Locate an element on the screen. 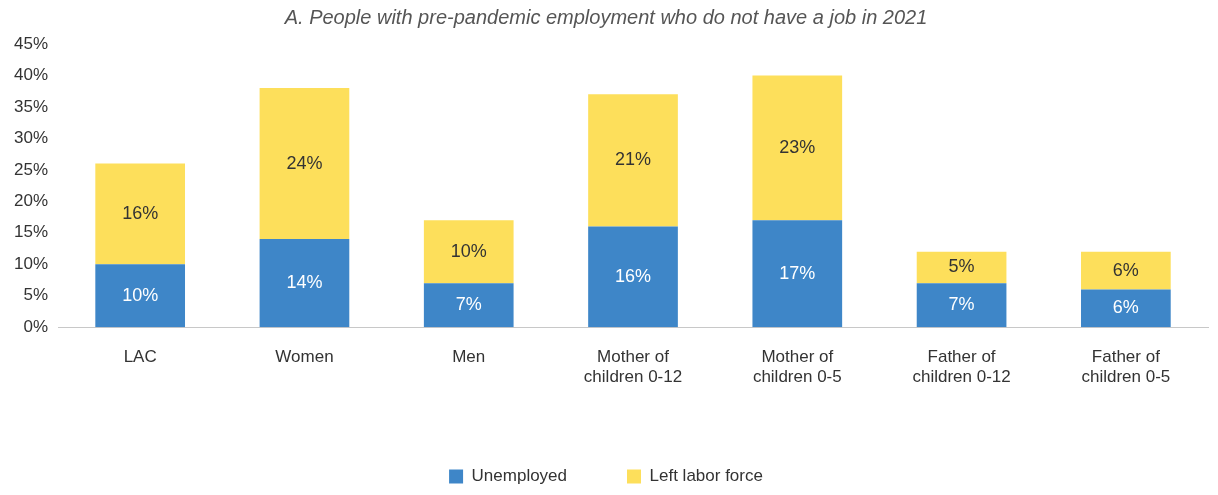 This screenshot has height=495, width=1218. y-tick-label: 40% is located at coordinates (31, 75).